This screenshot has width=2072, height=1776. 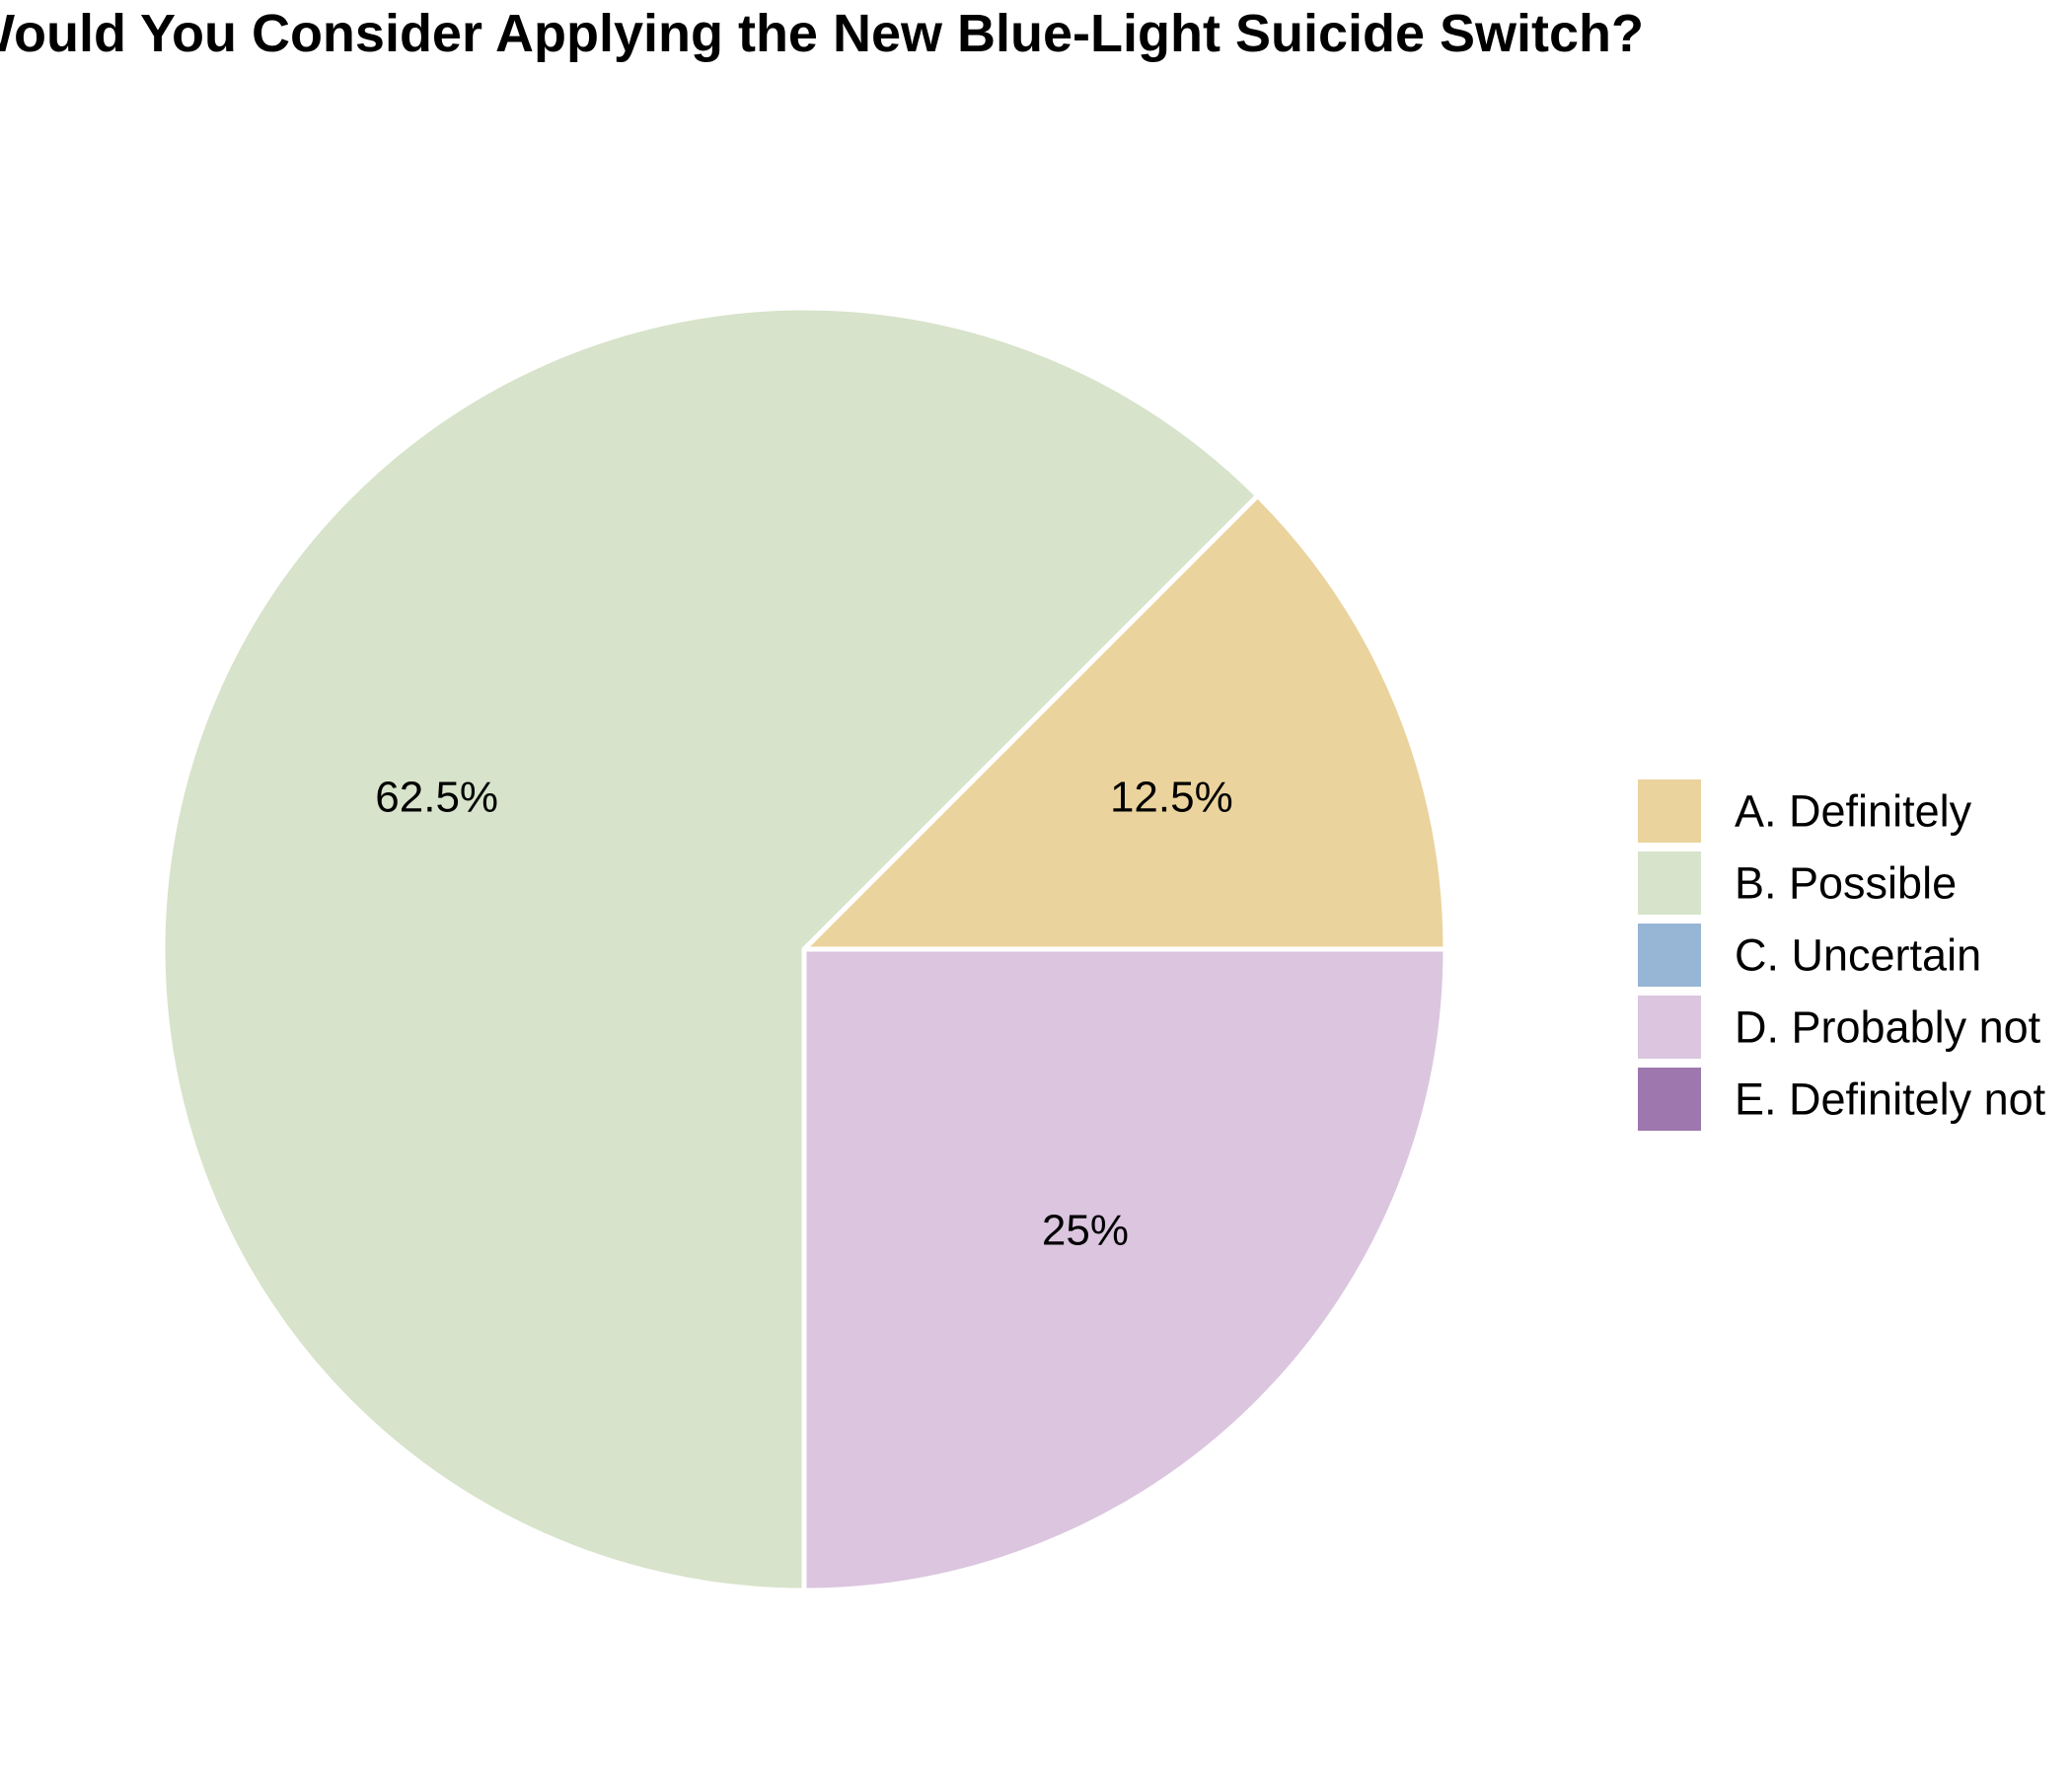 What do you see at coordinates (1125, 1269) in the screenshot?
I see `pie-slice-d-probably-not` at bounding box center [1125, 1269].